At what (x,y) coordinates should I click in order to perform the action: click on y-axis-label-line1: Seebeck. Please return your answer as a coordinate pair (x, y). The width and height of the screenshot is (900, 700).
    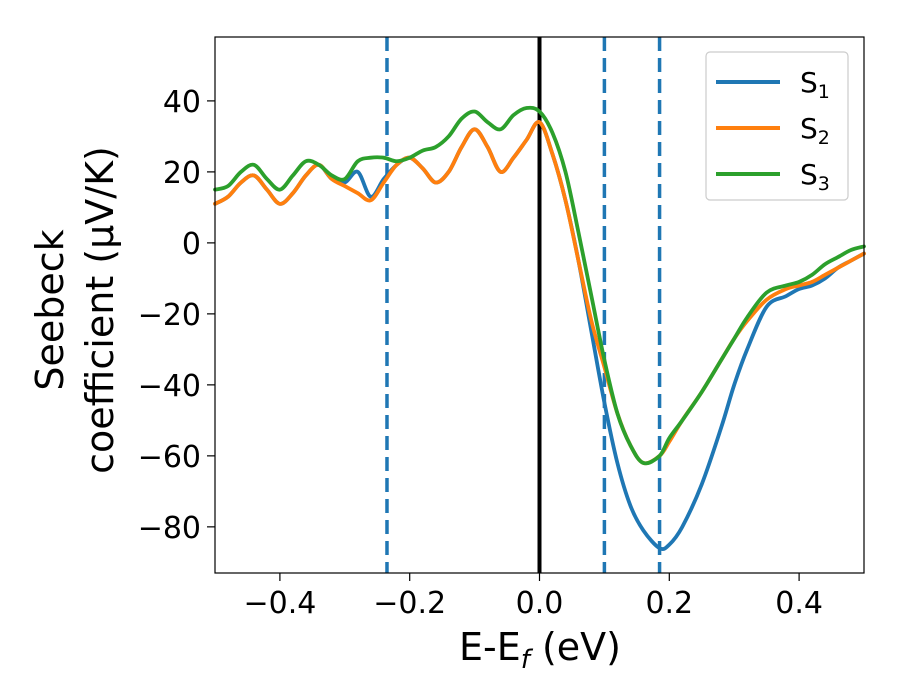
    Looking at the image, I should click on (50, 309).